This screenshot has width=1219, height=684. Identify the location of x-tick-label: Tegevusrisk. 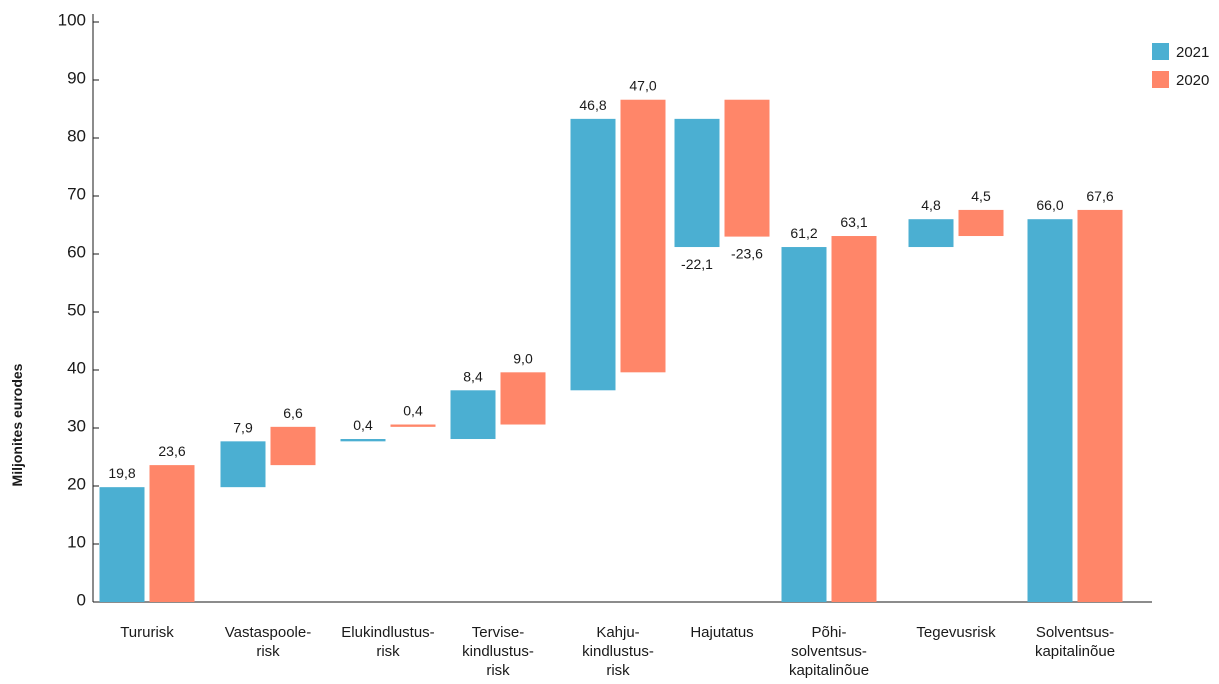
(956, 632).